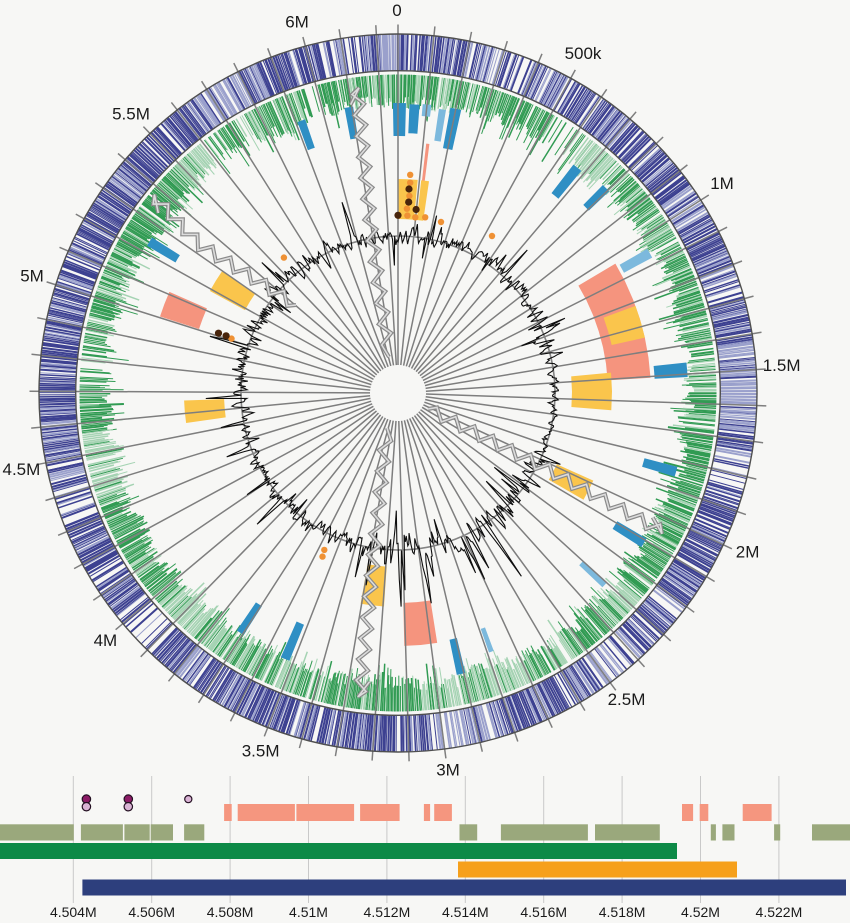  What do you see at coordinates (782, 365) in the screenshot?
I see `svg-text: 1.5M` at bounding box center [782, 365].